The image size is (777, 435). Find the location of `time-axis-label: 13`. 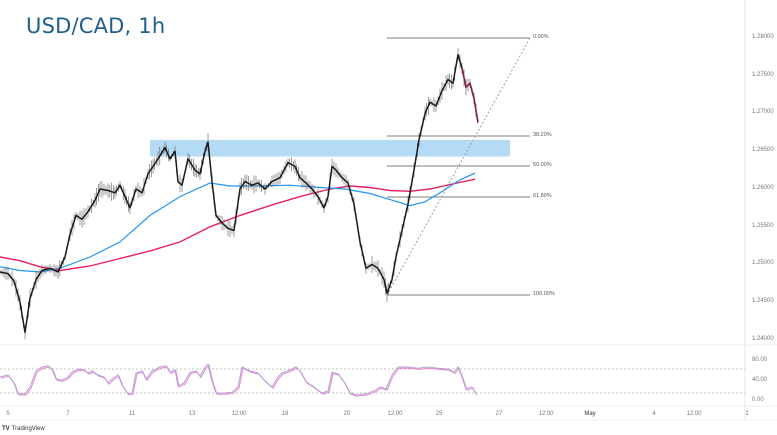

time-axis-label: 13 is located at coordinates (192, 414).